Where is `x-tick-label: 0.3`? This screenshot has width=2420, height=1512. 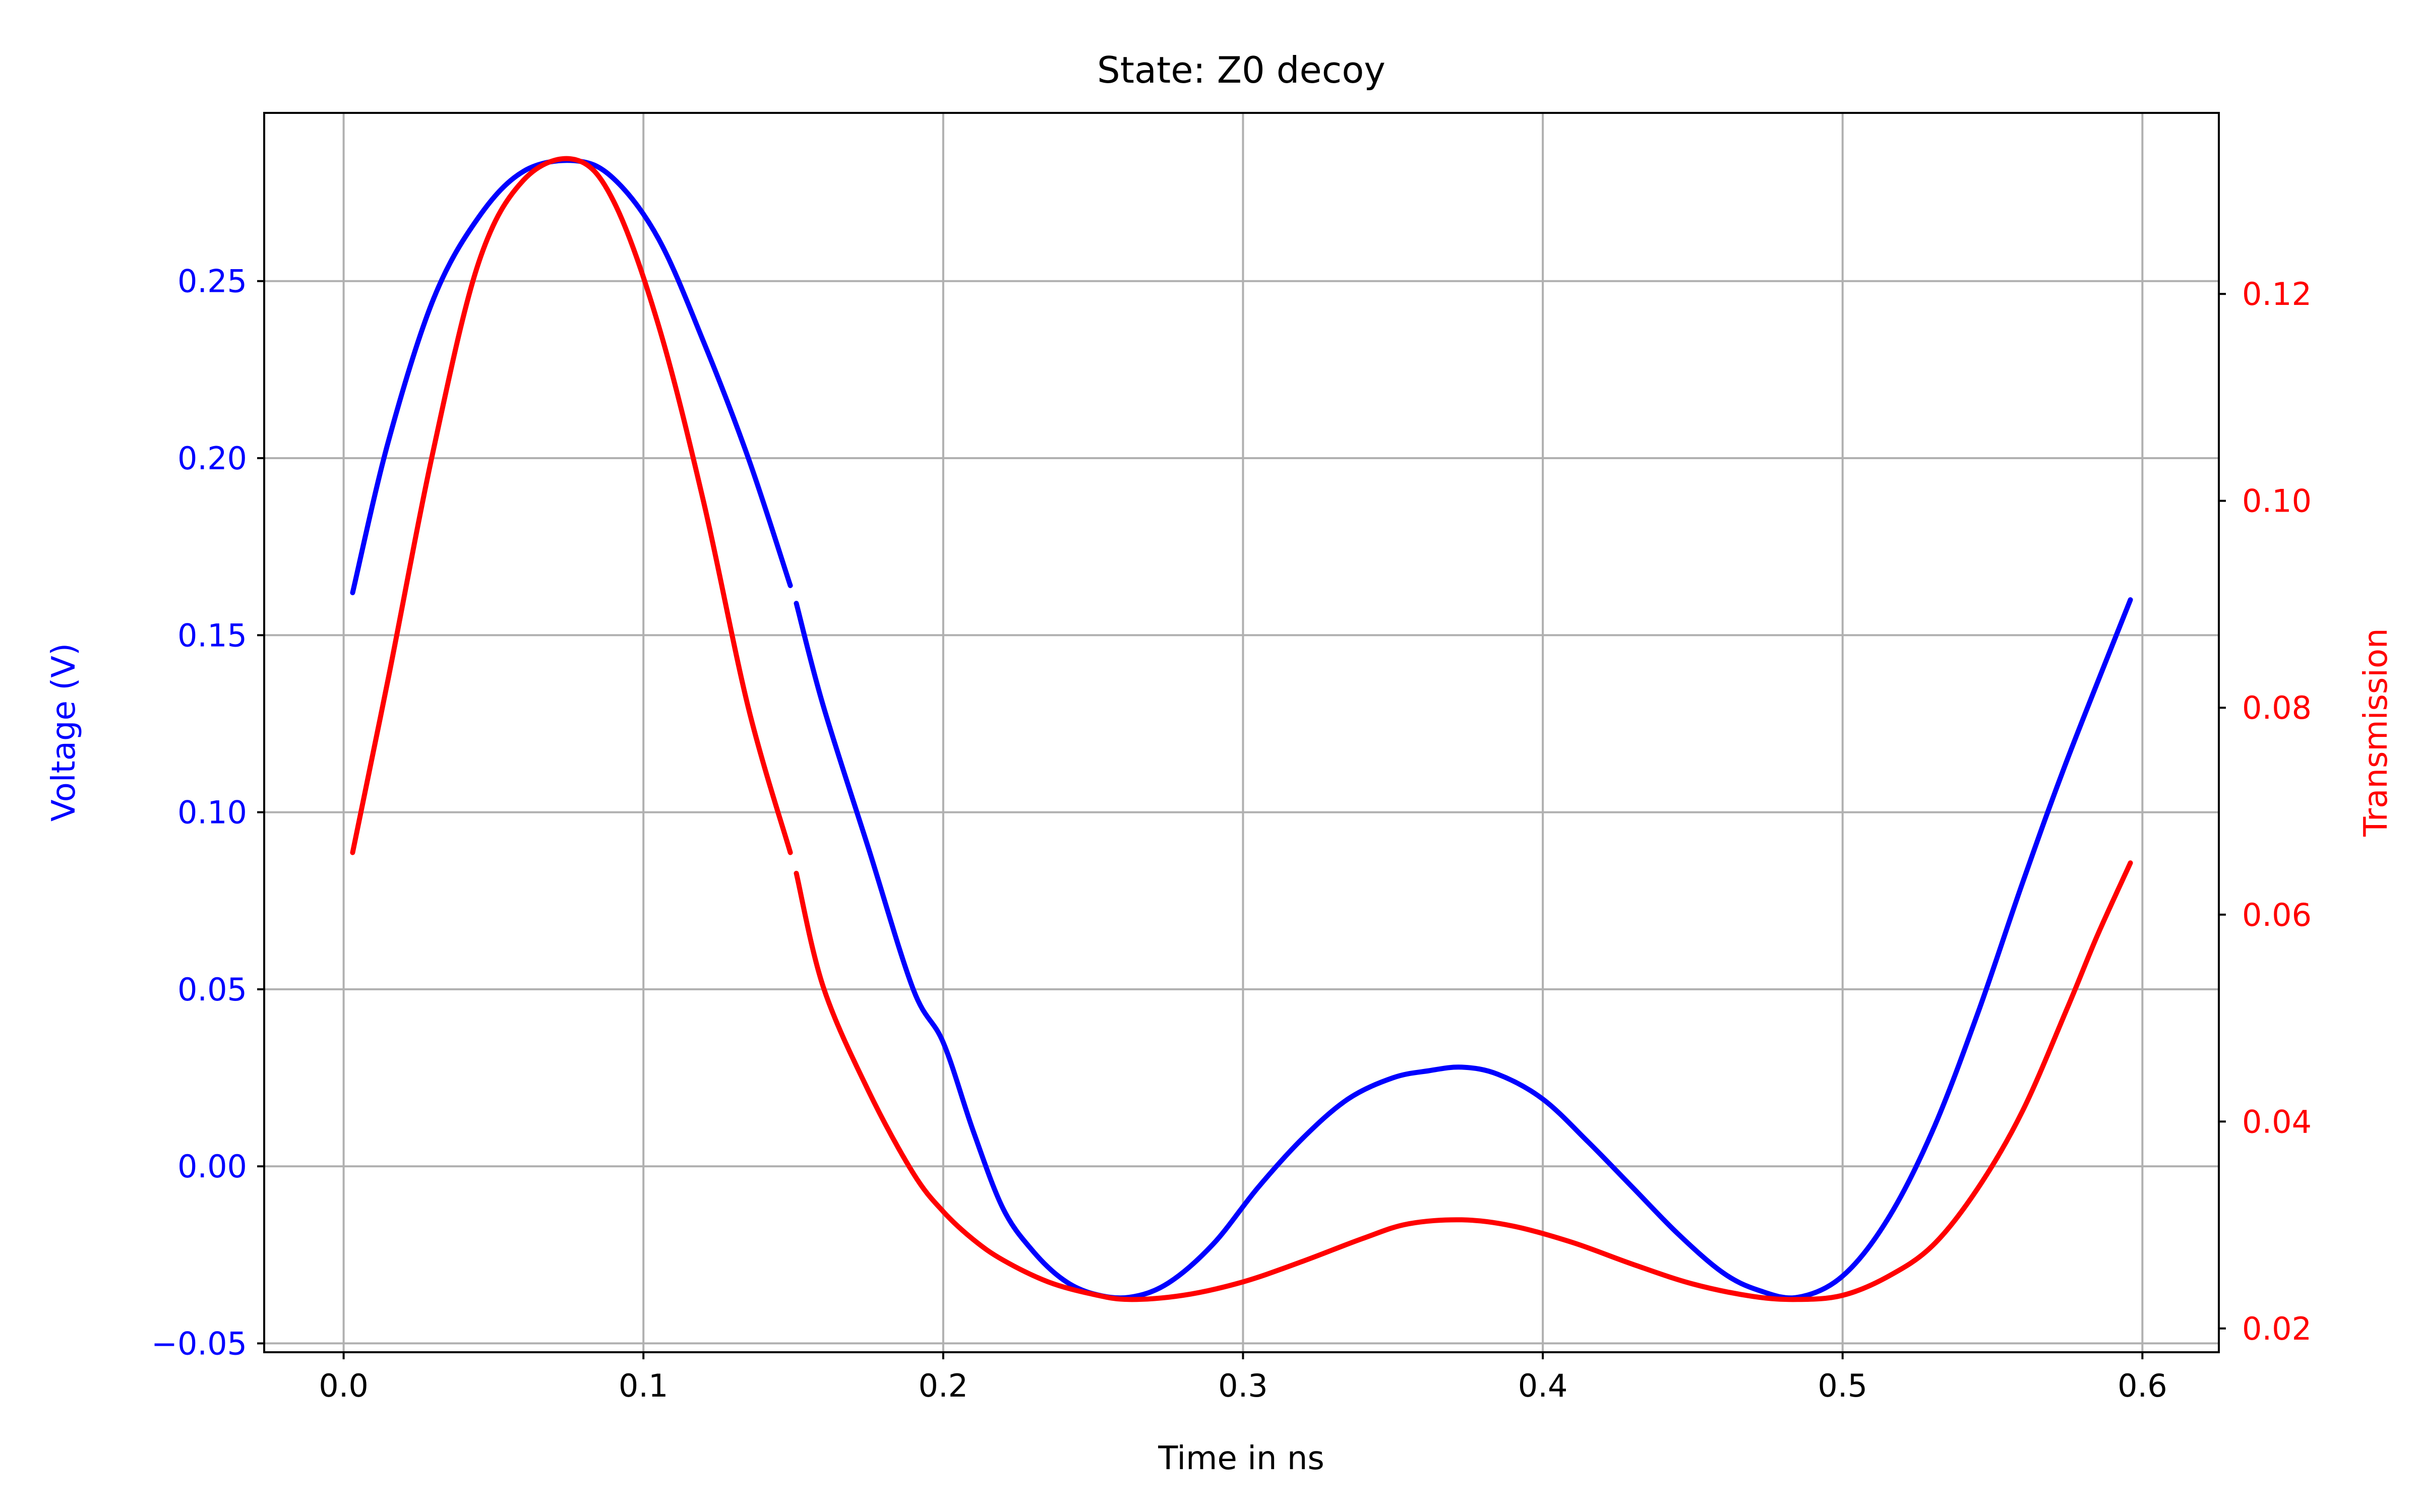 x-tick-label: 0.3 is located at coordinates (1243, 1385).